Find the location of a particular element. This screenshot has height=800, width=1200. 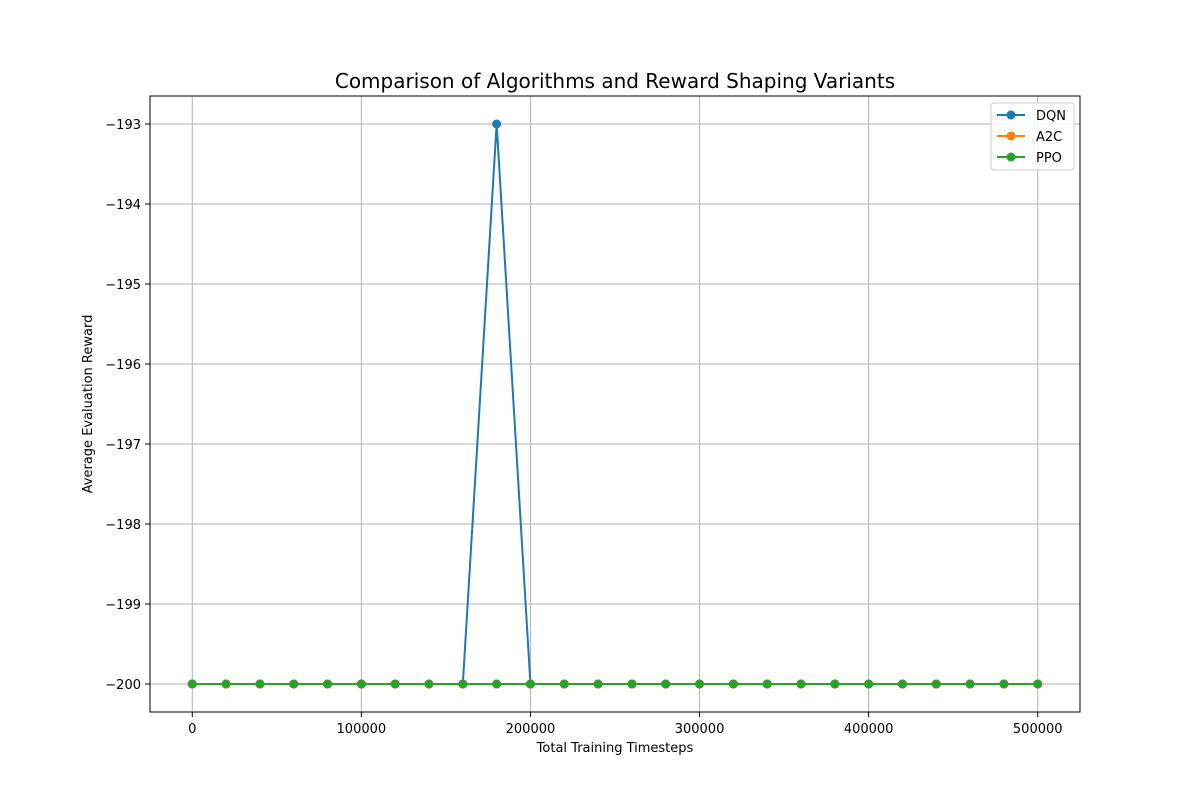

y-tick-label: −195 is located at coordinates (123, 285).